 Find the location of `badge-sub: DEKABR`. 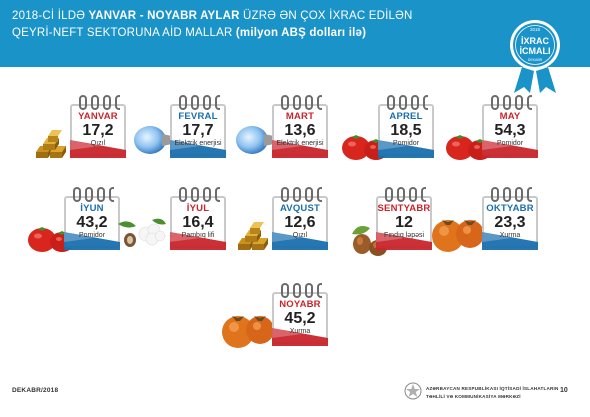

badge-sub: DEKABR is located at coordinates (535, 60).